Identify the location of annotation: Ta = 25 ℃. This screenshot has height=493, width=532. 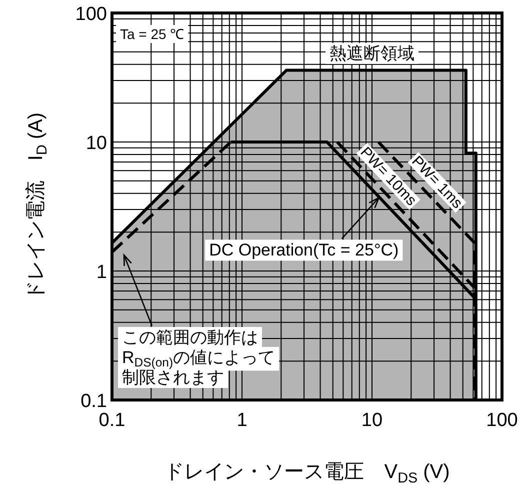
(152, 34).